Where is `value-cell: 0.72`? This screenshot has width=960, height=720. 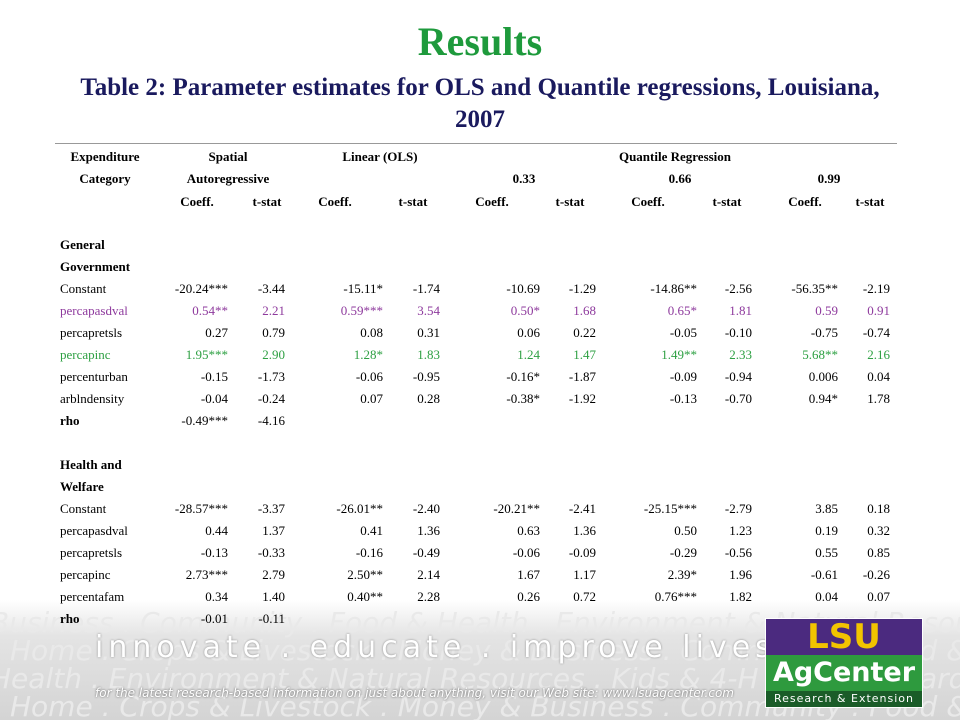
value-cell: 0.72 is located at coordinates (584, 596).